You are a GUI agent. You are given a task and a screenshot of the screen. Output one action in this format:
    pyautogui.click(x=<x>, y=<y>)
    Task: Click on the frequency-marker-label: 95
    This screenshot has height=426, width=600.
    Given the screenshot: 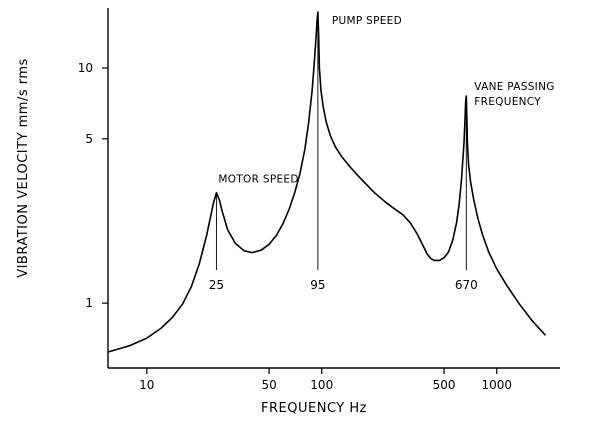 What is the action you would take?
    pyautogui.click(x=317, y=285)
    